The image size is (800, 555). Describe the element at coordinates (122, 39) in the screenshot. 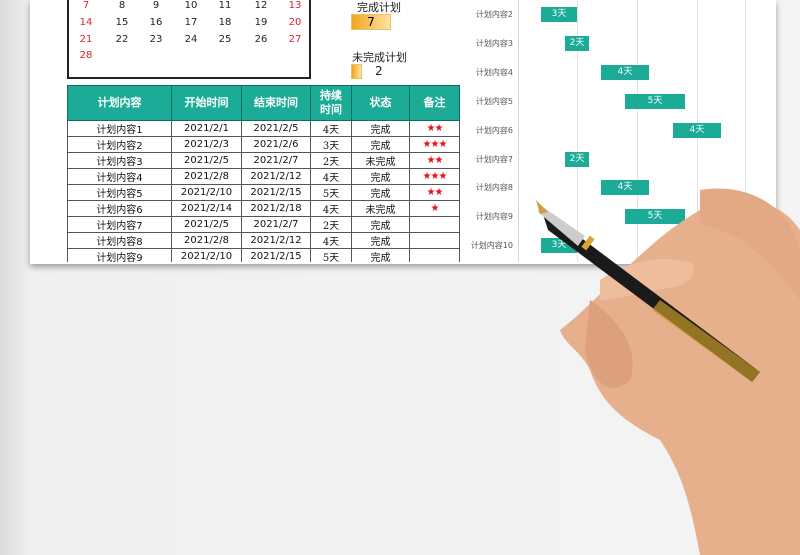

I see `calendar-day: 22` at that location.